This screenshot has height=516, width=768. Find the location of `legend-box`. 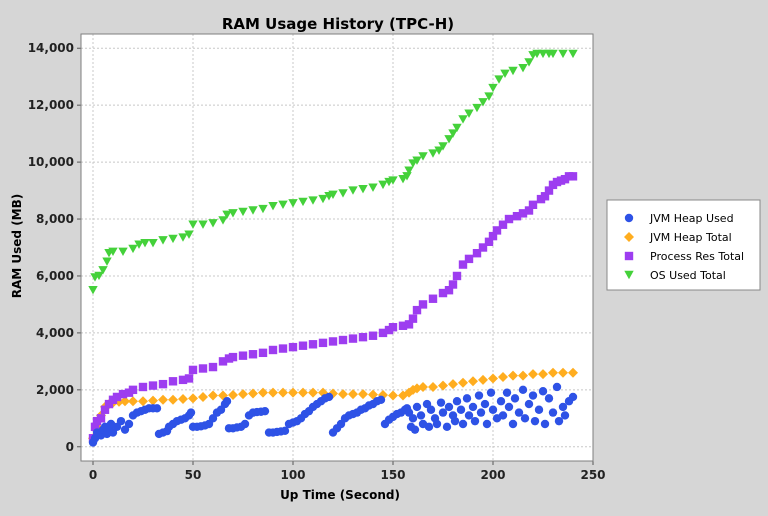

legend-box is located at coordinates (683, 245).